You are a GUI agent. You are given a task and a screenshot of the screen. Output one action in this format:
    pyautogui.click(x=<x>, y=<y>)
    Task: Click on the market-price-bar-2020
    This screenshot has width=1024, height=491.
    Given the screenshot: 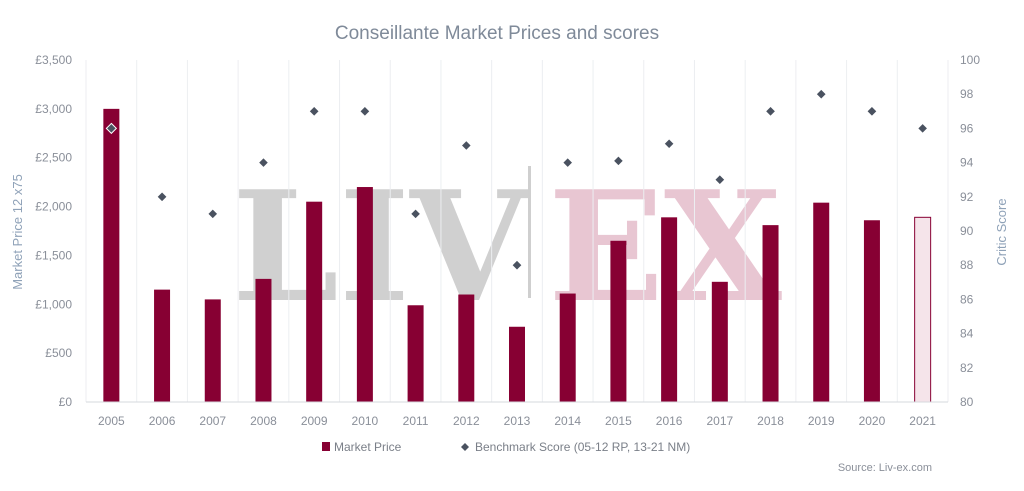 What is the action you would take?
    pyautogui.click(x=871, y=311)
    